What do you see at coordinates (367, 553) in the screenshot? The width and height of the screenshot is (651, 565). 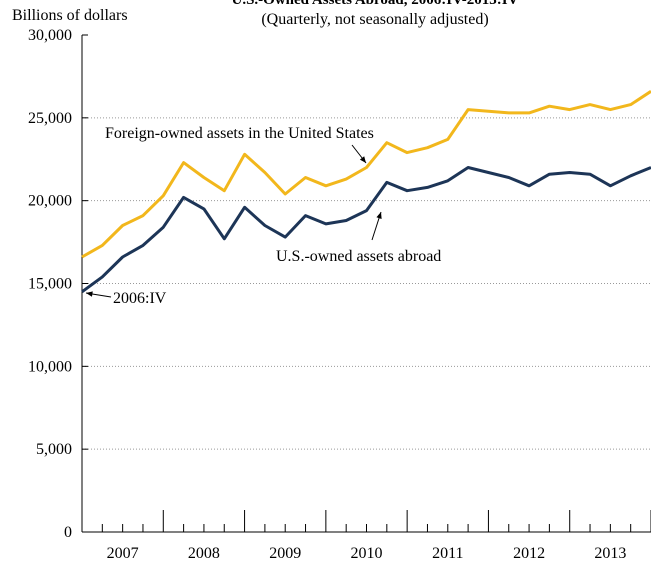 I see `x-year-label: 2010` at bounding box center [367, 553].